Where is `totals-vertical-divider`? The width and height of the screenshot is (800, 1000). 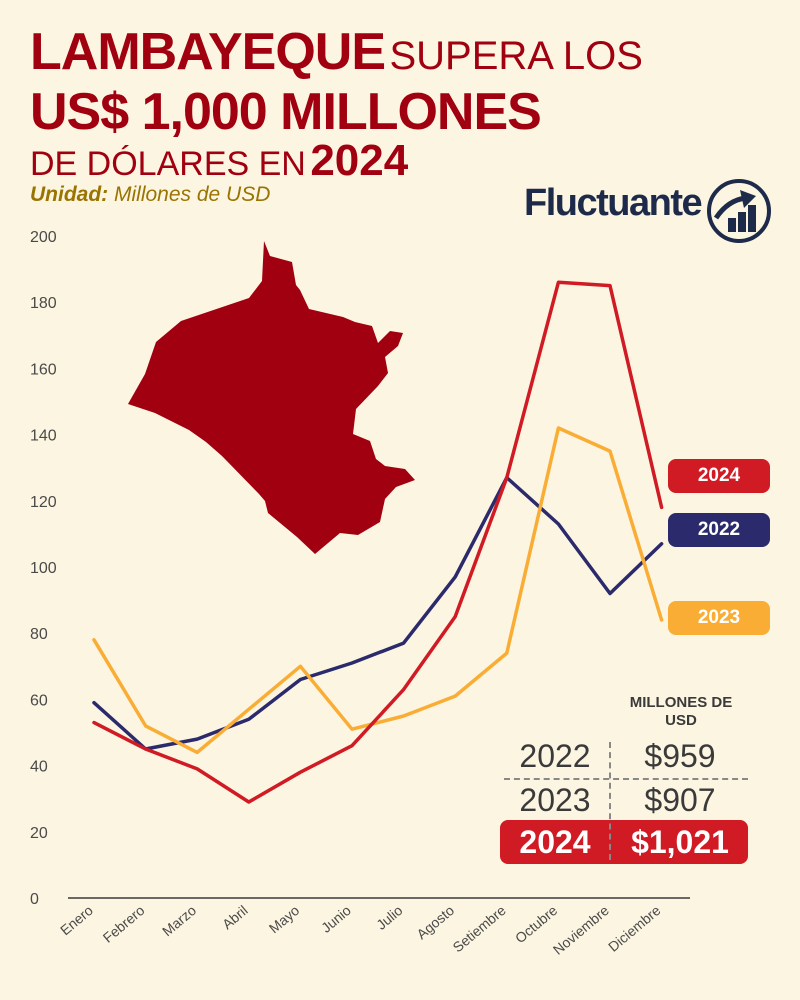 totals-vertical-divider is located at coordinates (610, 801).